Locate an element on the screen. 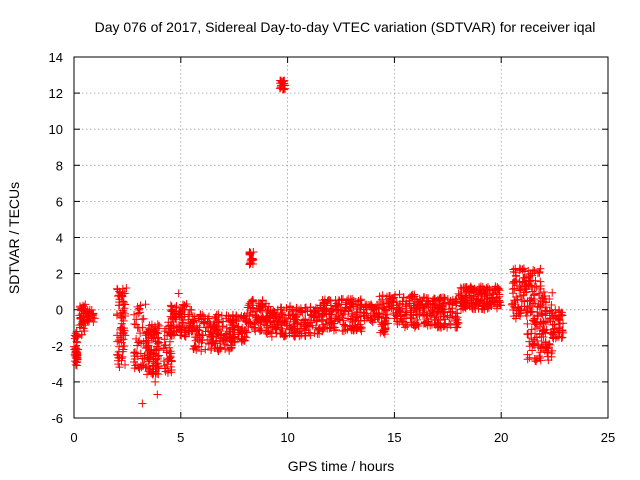 This screenshot has height=480, width=640. y-tick-label: 0 is located at coordinates (59, 310).